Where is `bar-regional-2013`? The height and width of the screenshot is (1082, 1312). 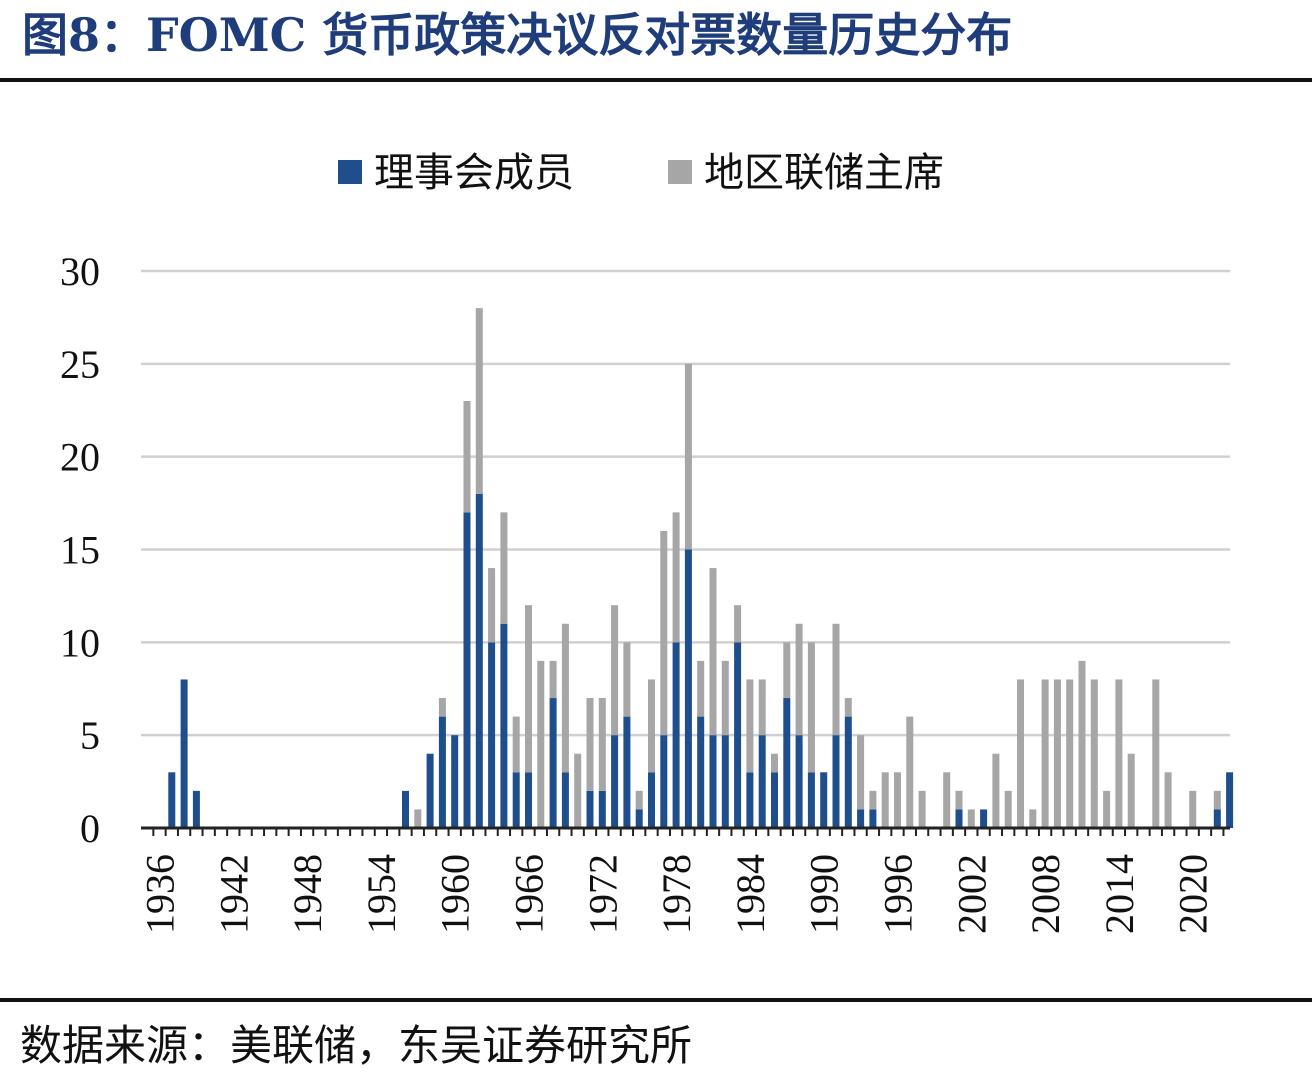 bar-regional-2013 is located at coordinates (1107, 809).